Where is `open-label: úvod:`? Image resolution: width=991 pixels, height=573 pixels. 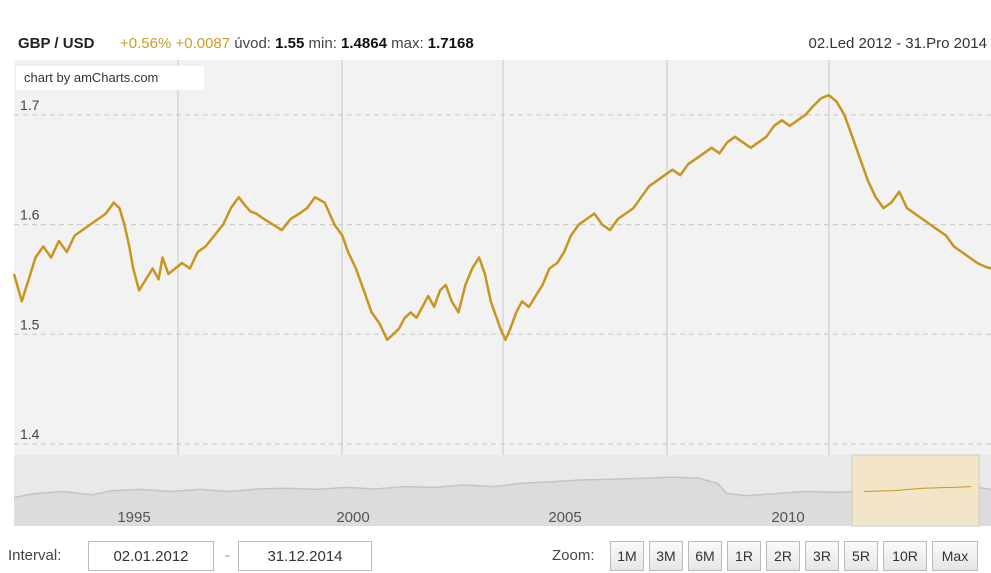 open-label: úvod: is located at coordinates (252, 43).